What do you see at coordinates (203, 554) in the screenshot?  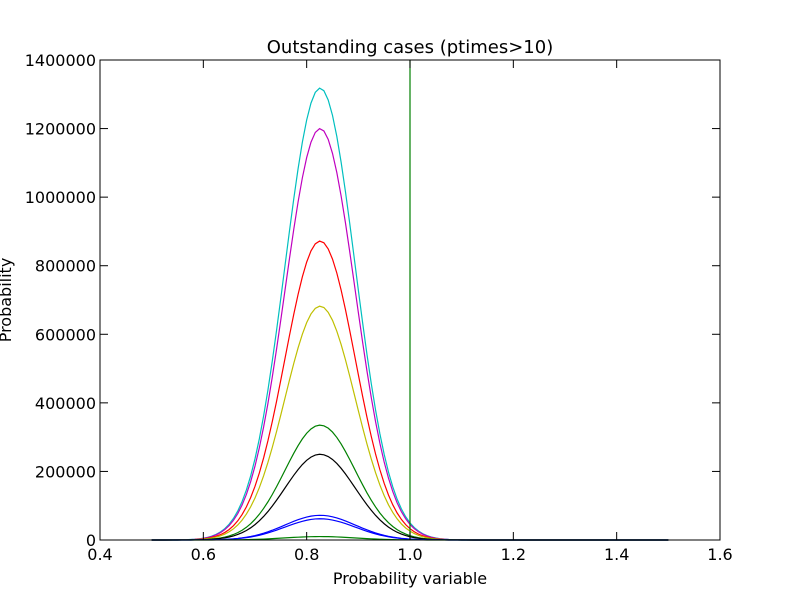 I see `x-tick-label: 0.6` at bounding box center [203, 554].